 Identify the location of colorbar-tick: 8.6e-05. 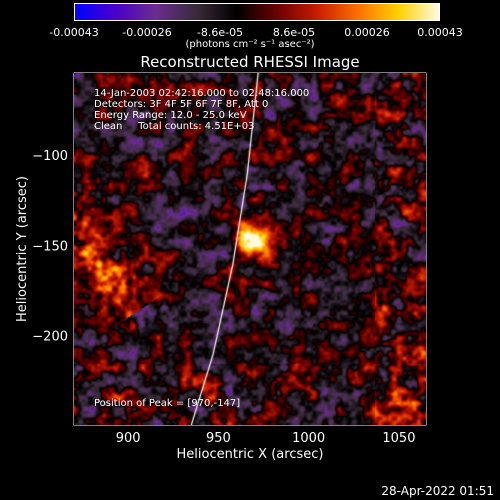
(294, 32).